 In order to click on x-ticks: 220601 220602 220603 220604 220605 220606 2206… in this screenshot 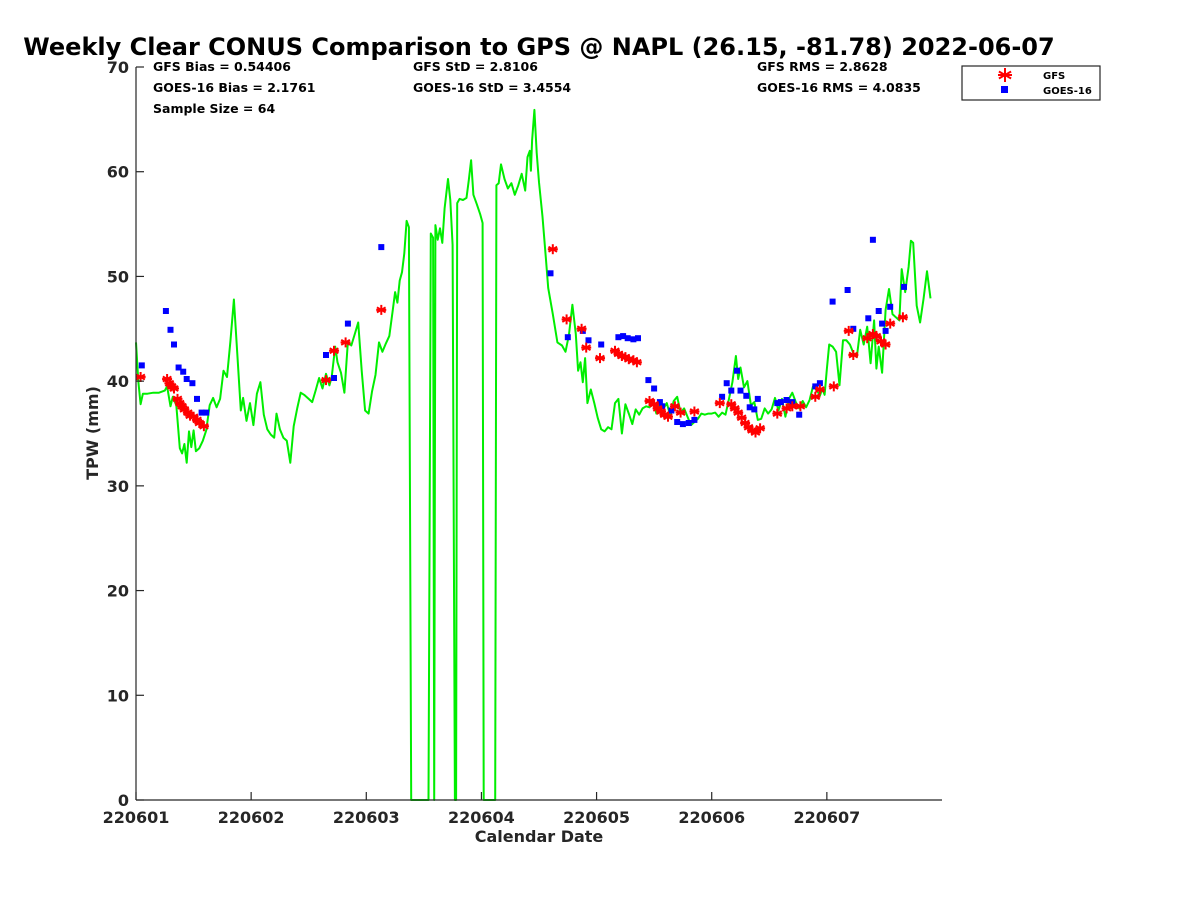, I will do `click(481, 809)`.